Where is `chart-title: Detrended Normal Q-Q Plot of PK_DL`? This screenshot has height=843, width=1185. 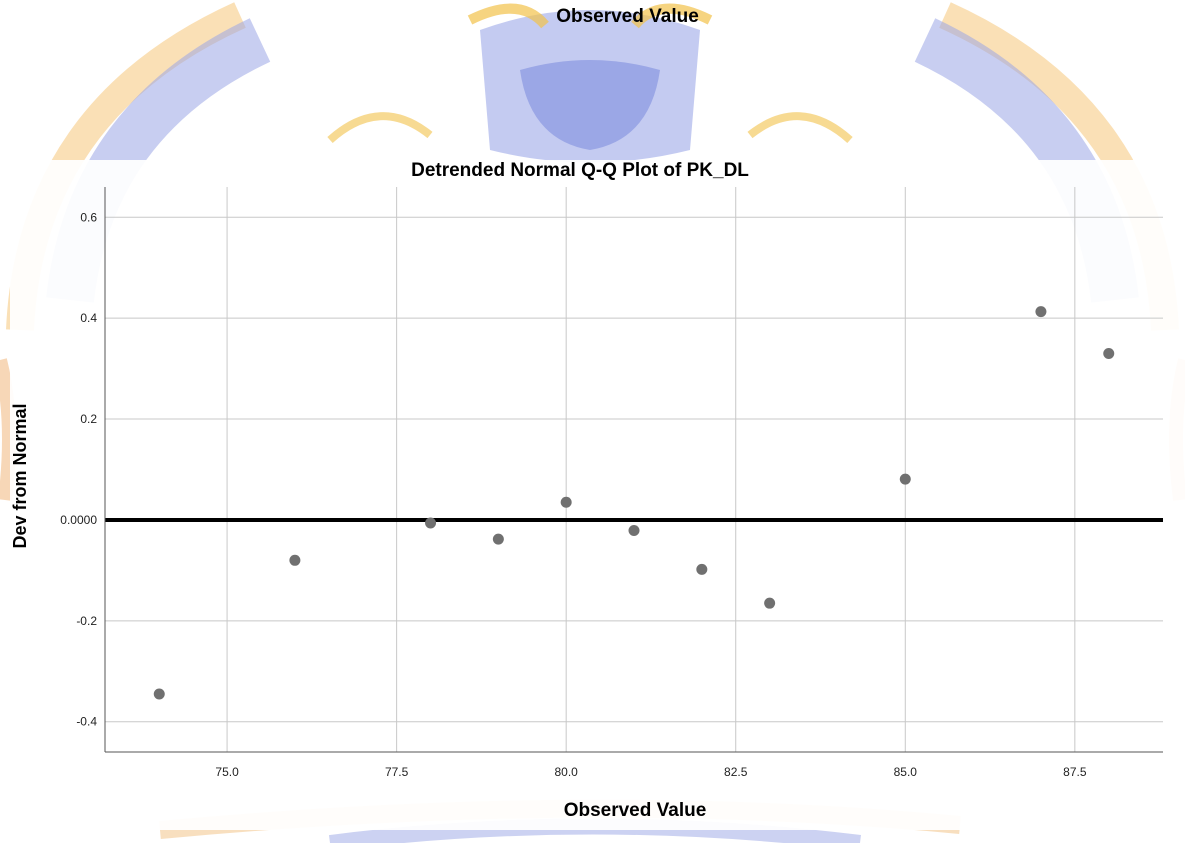 chart-title: Detrended Normal Q-Q Plot of PK_DL is located at coordinates (580, 170).